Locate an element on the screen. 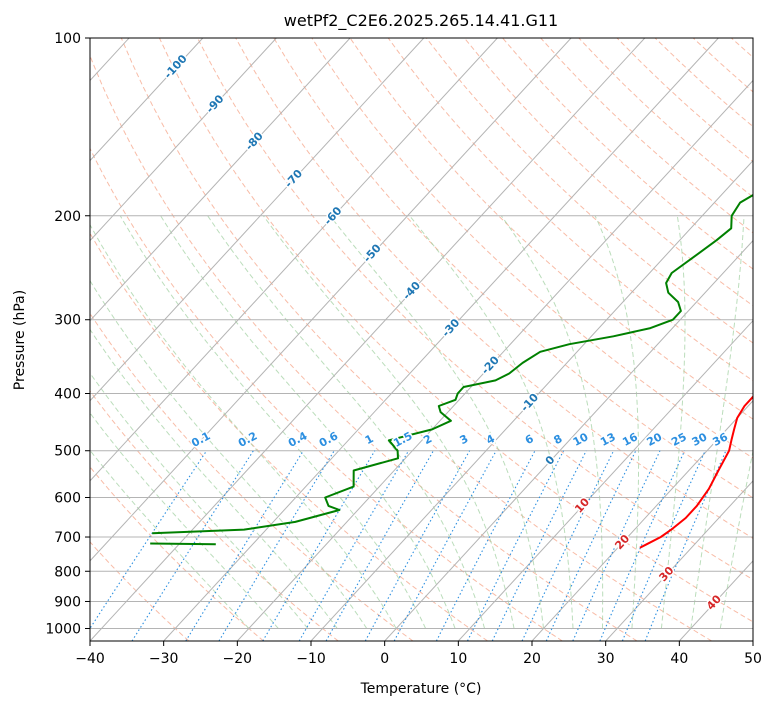 This screenshot has height=708, width=775. y-tick-label: 300 is located at coordinates (67, 321).